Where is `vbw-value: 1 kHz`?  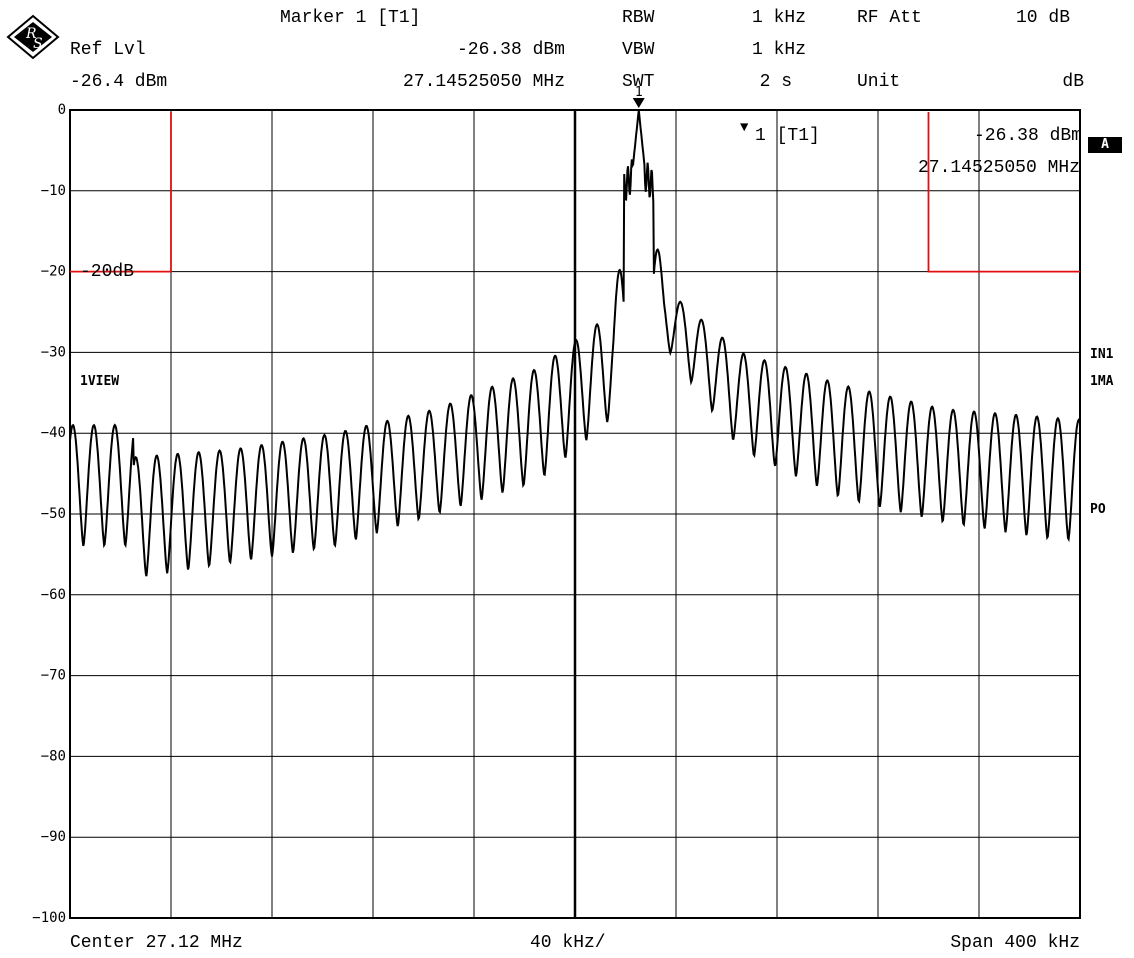 vbw-value: 1 kHz is located at coordinates (778, 50).